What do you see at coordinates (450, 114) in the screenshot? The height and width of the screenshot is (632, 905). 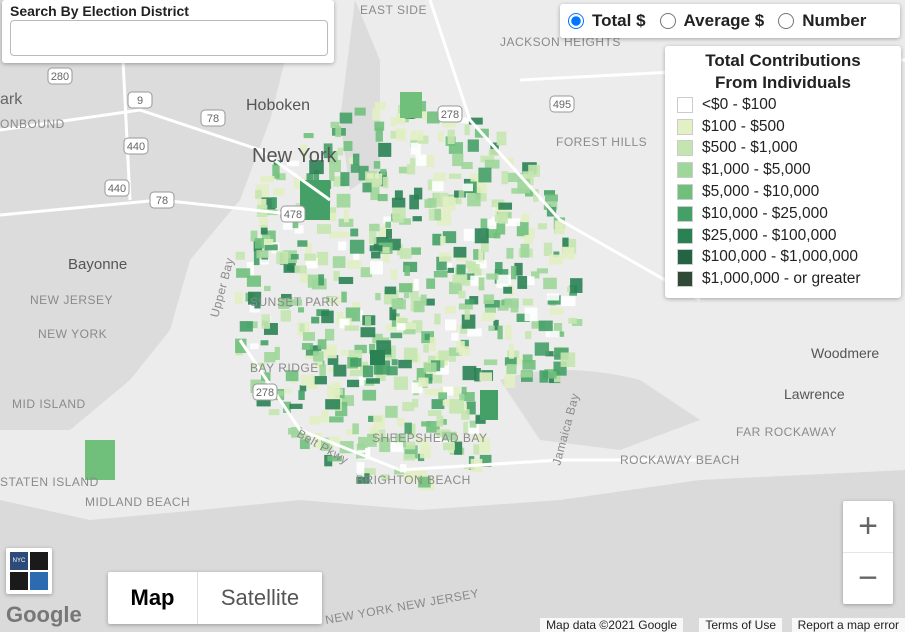 I see `route-shield` at bounding box center [450, 114].